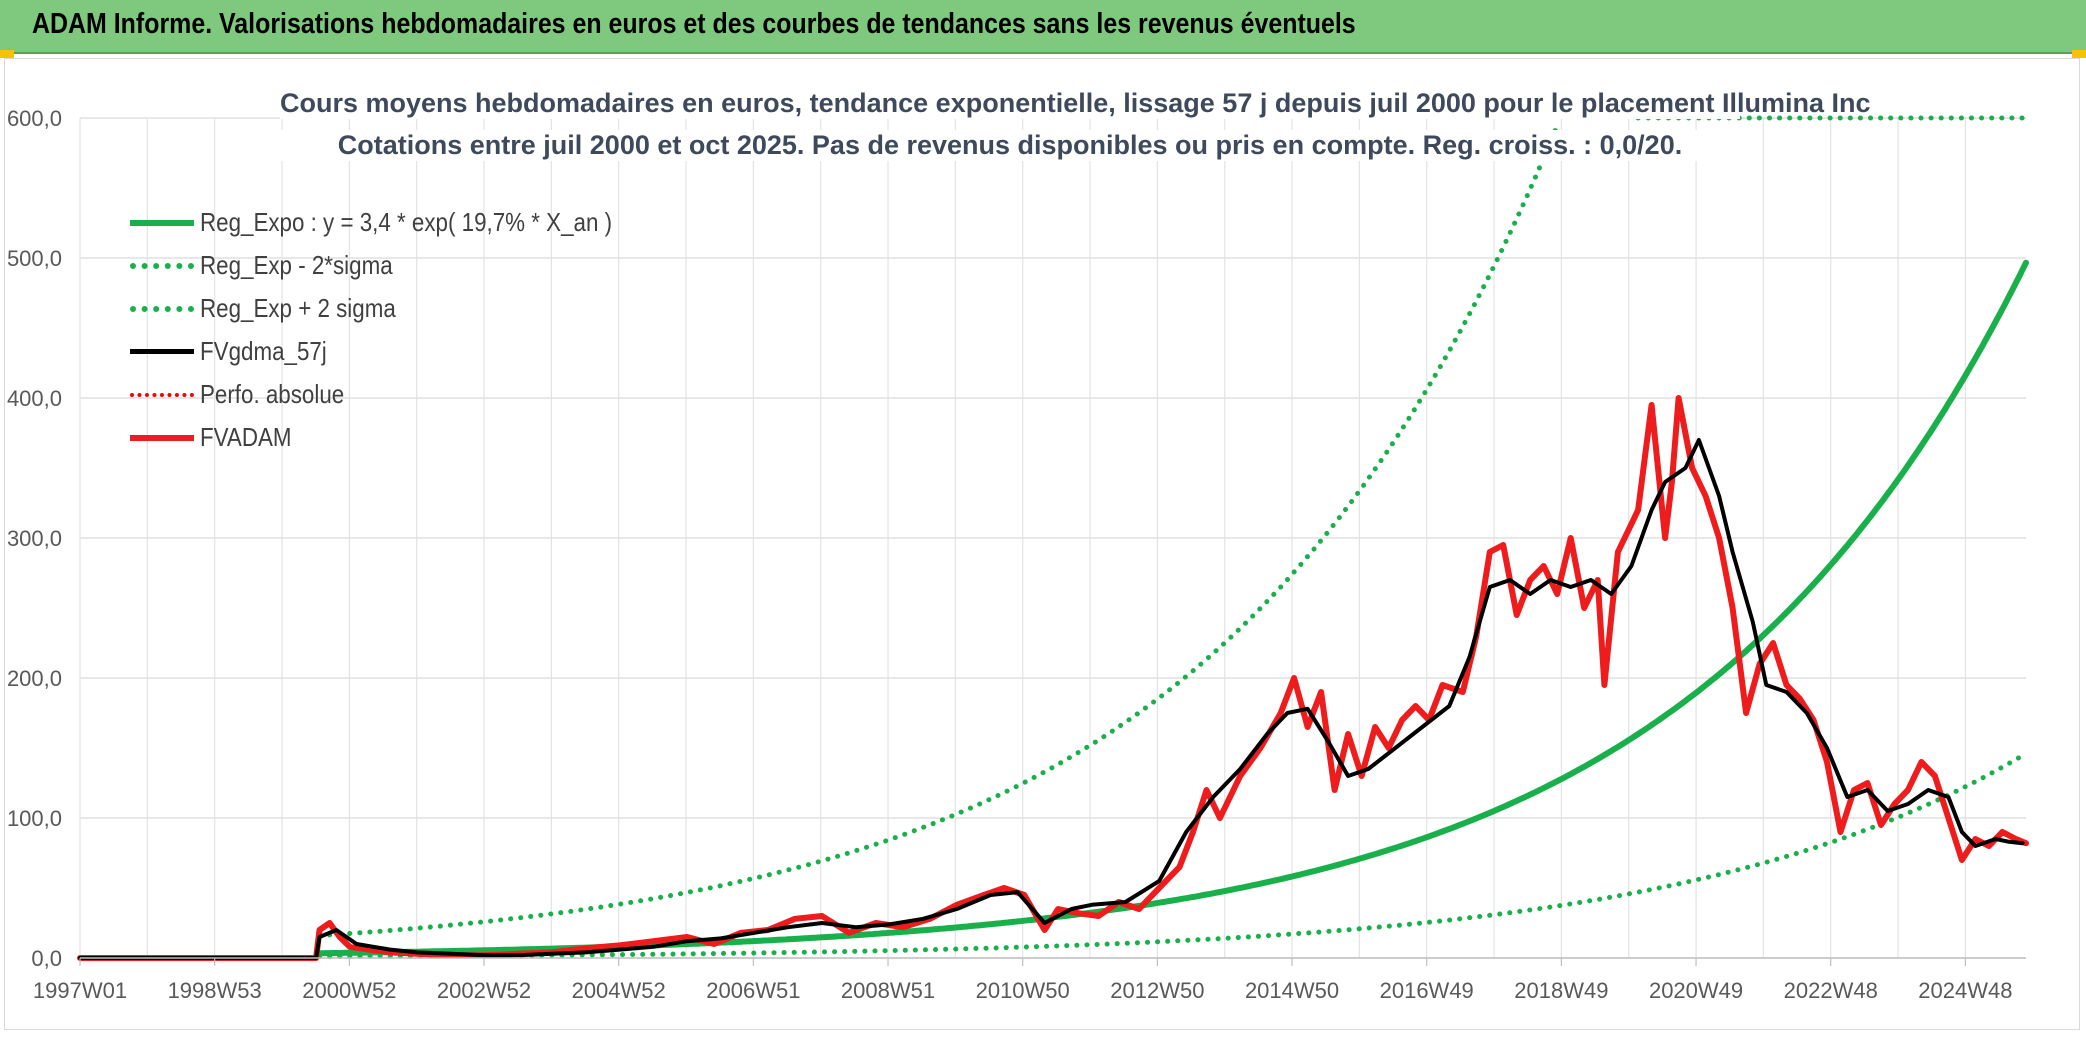  What do you see at coordinates (272, 394) in the screenshot?
I see `legend-label-perfo: Perfo. absolue` at bounding box center [272, 394].